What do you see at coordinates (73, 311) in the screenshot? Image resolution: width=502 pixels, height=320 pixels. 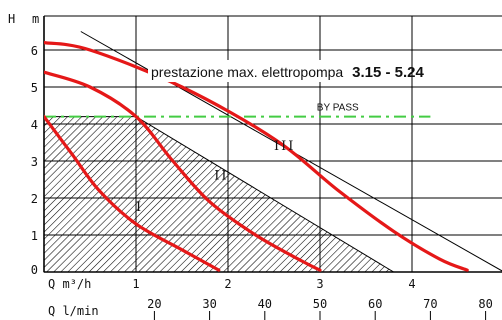 I see `x2-axis-label: Q l/min` at bounding box center [73, 311].